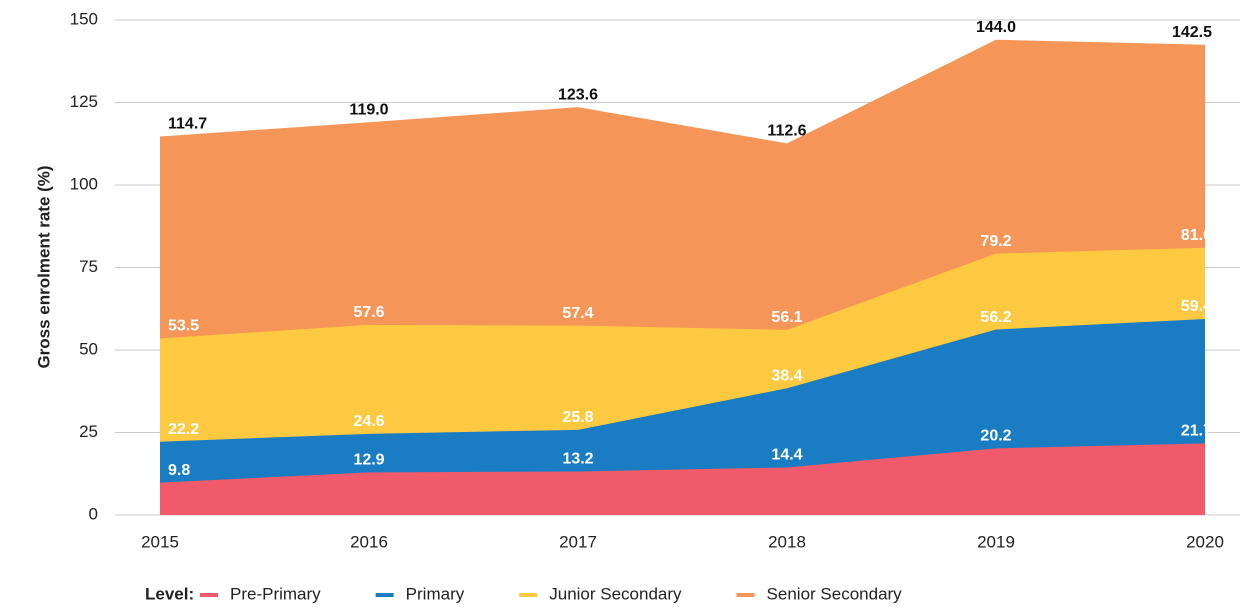  What do you see at coordinates (995, 317) in the screenshot?
I see `value-label: 56.2` at bounding box center [995, 317].